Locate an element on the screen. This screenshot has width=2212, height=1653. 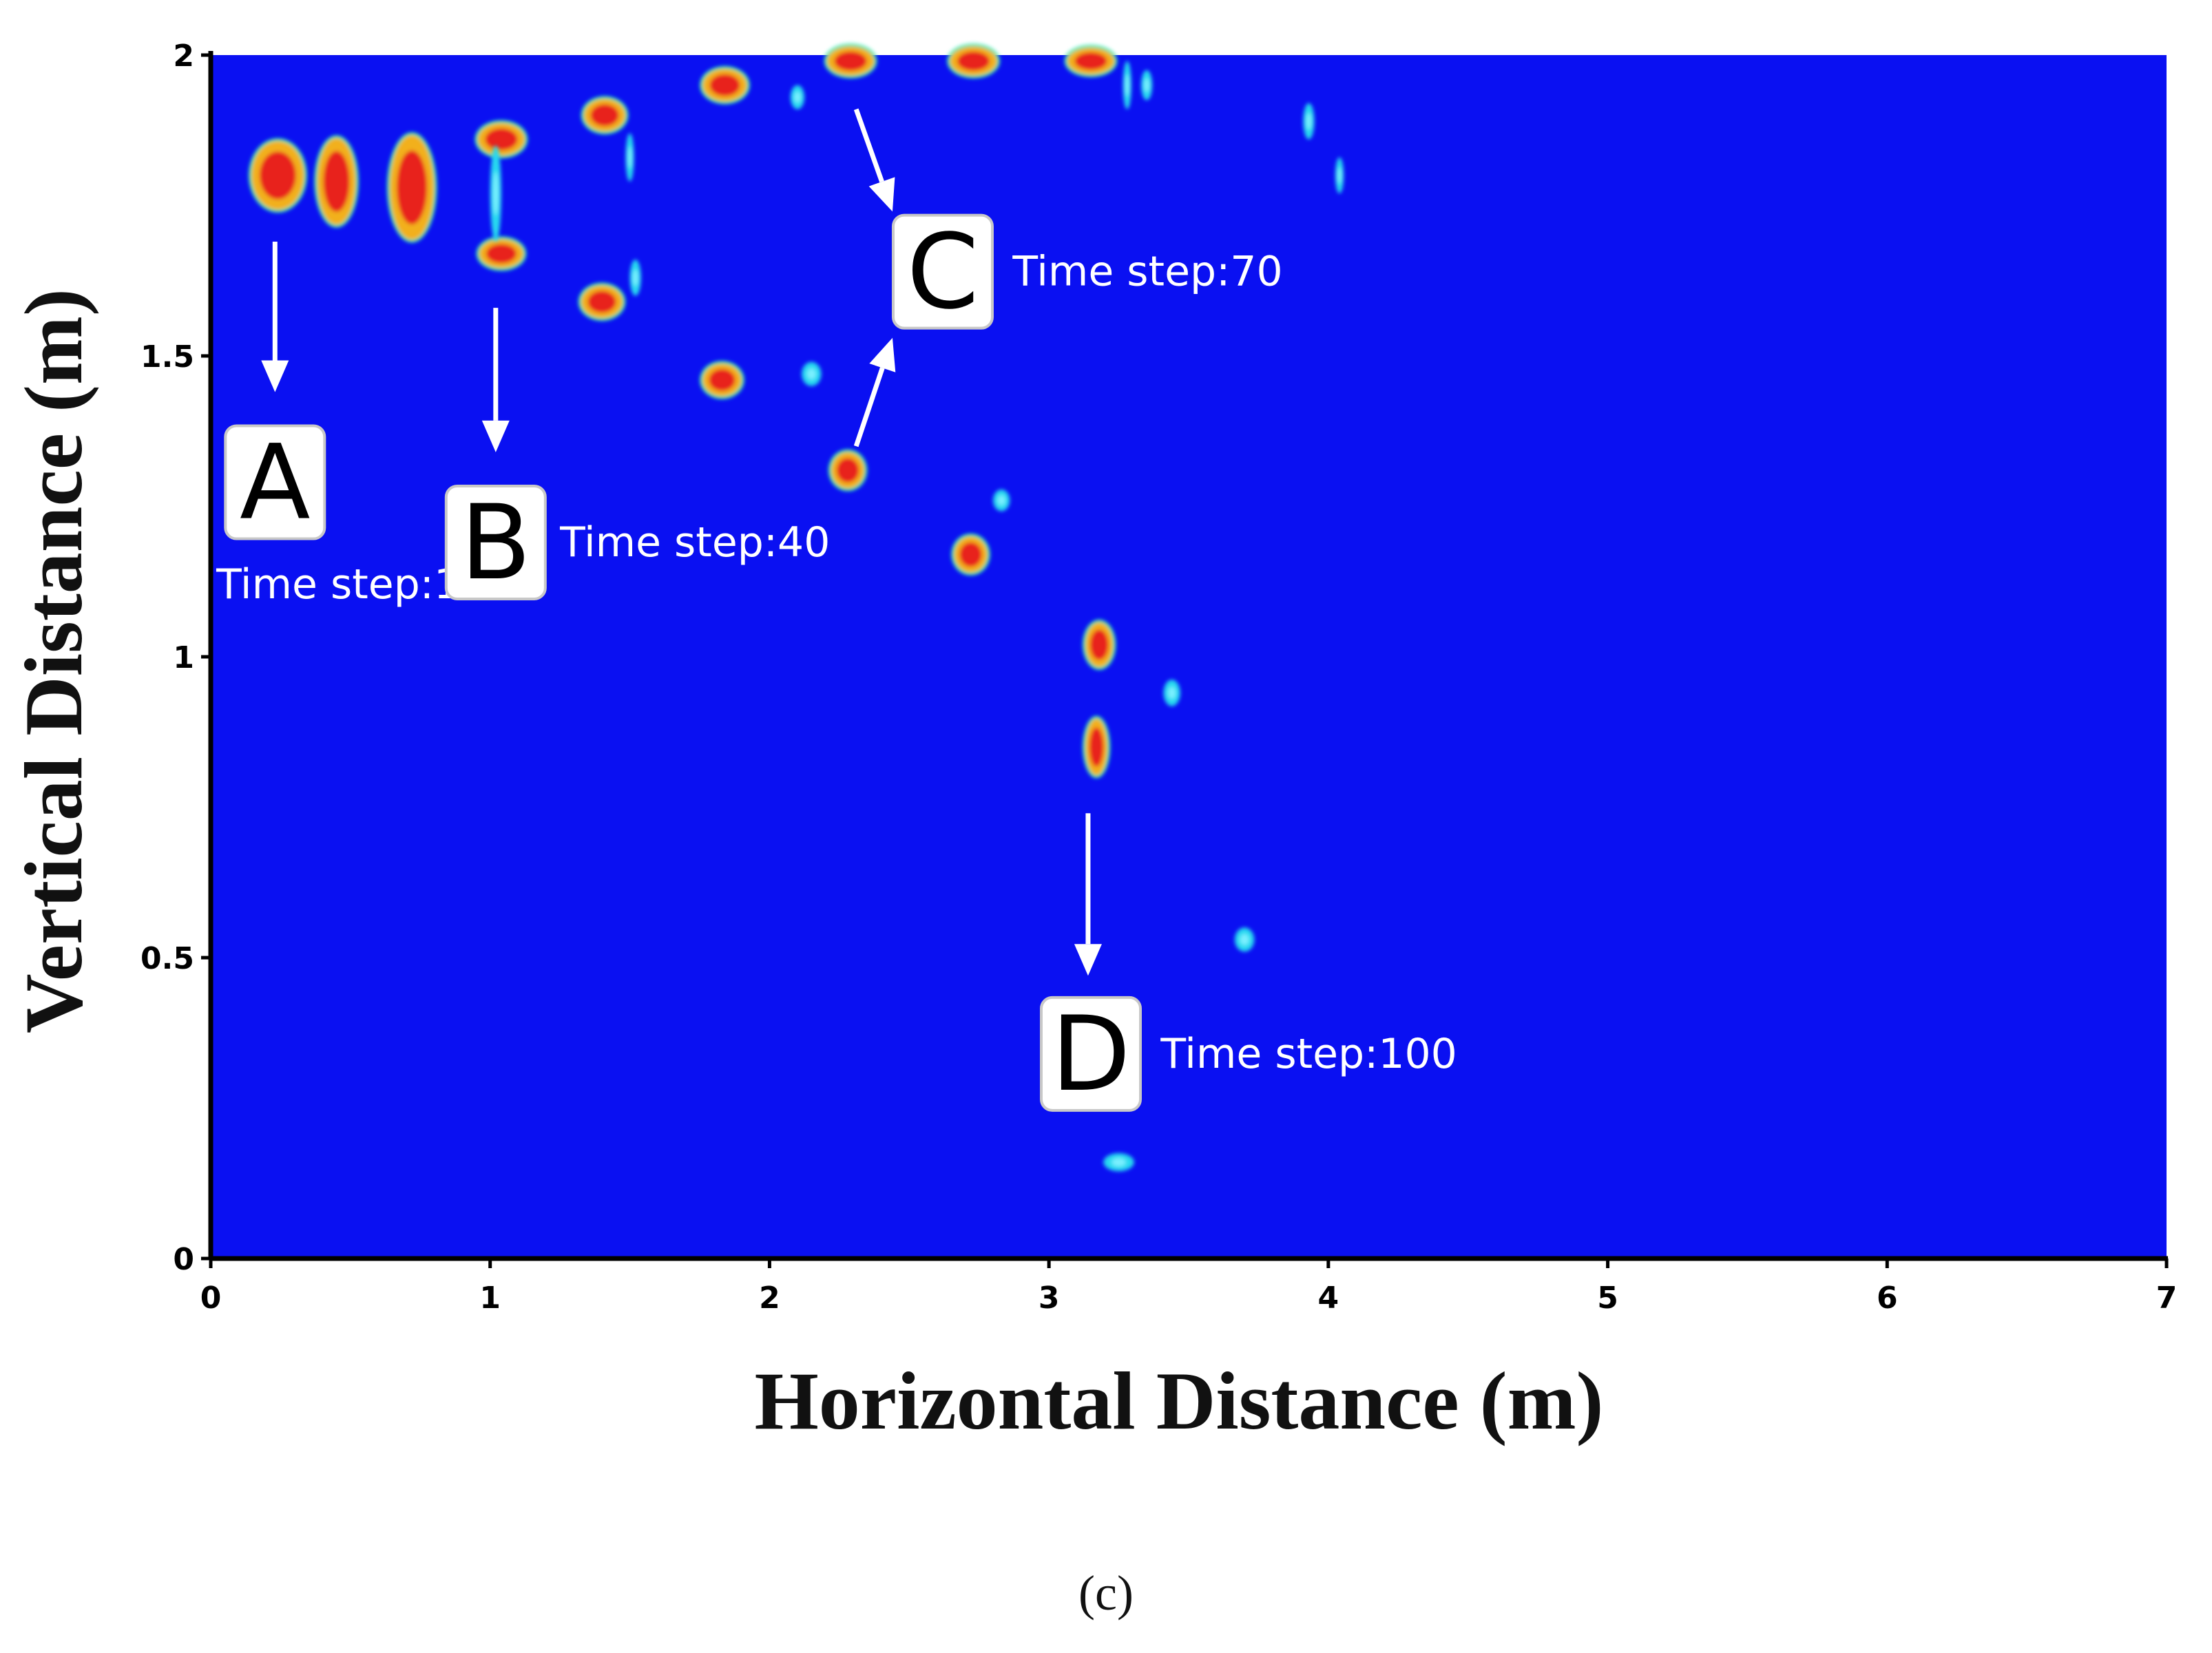
time-step-label: Time step:70 is located at coordinates (1147, 272).